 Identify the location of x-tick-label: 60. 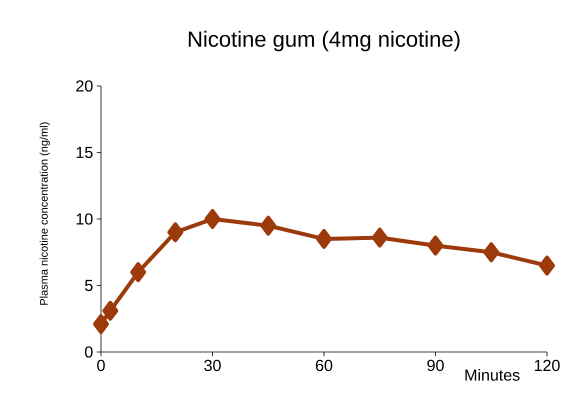
(324, 366).